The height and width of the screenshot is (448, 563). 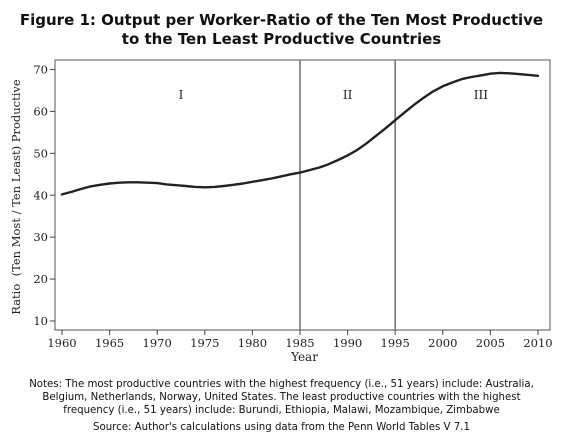 I want to click on x-tick-label: 1990, so click(x=347, y=343).